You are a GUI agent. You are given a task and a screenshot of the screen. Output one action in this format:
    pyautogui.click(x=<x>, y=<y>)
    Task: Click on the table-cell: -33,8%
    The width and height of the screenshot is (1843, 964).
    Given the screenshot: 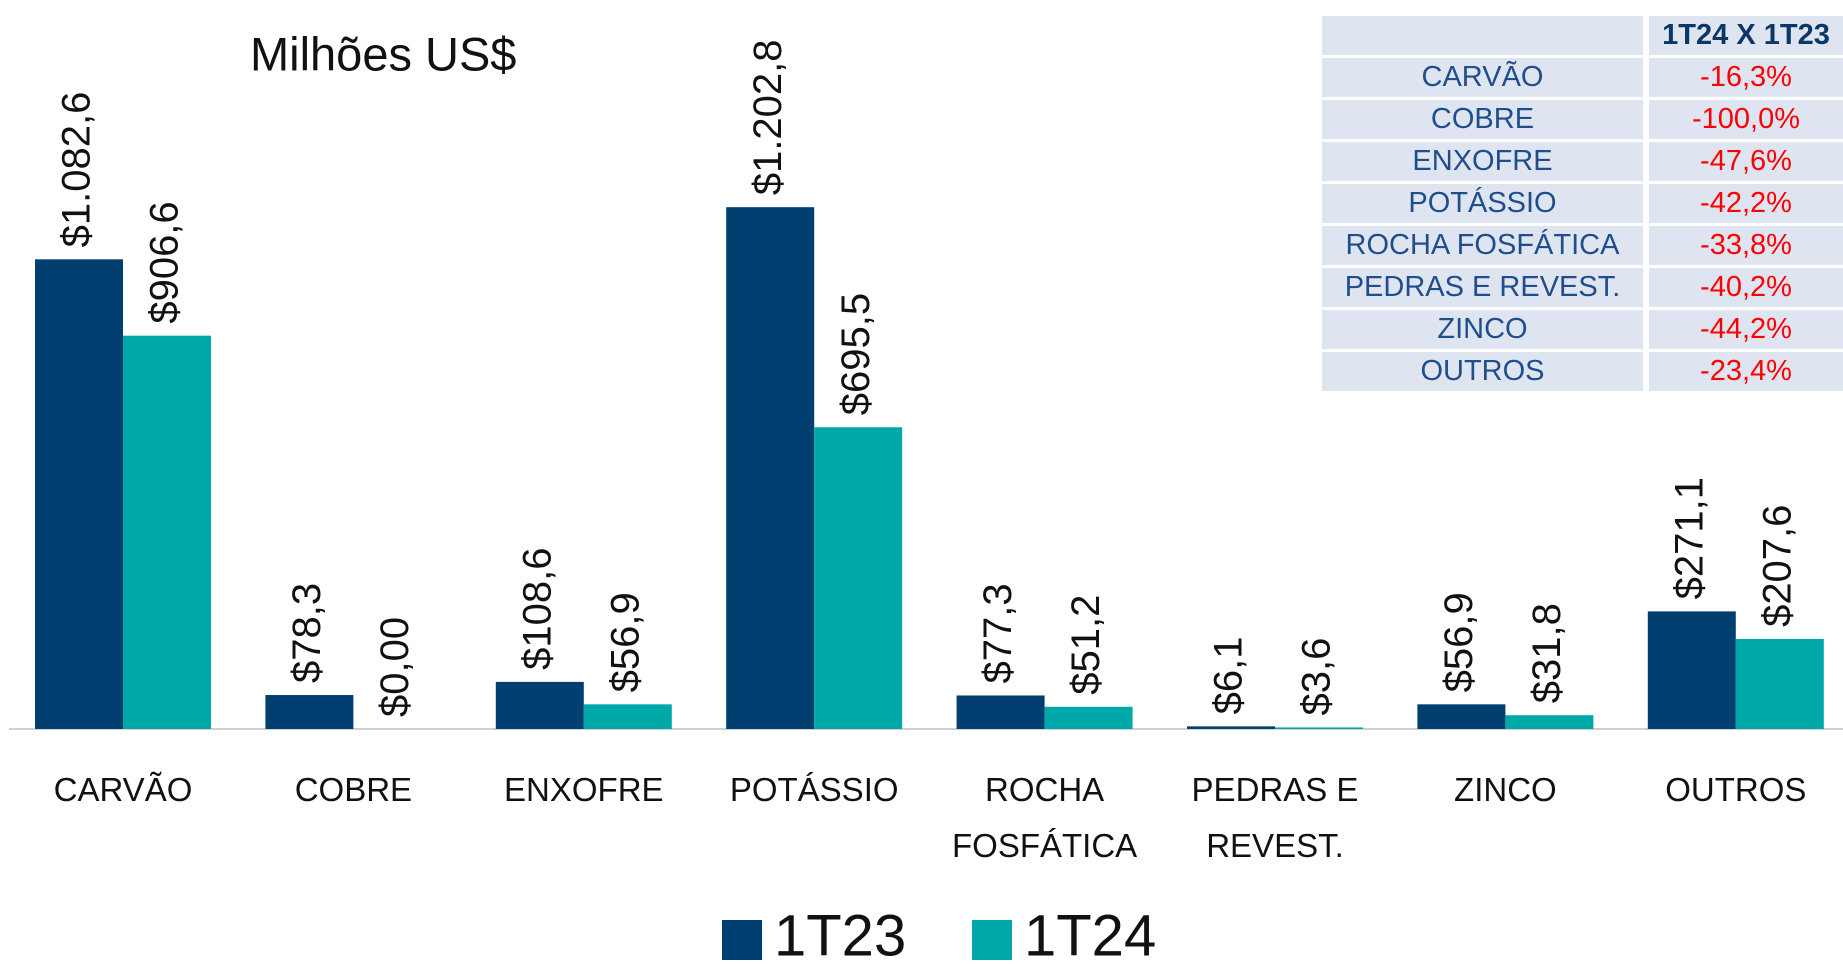 What is the action you would take?
    pyautogui.click(x=1746, y=245)
    